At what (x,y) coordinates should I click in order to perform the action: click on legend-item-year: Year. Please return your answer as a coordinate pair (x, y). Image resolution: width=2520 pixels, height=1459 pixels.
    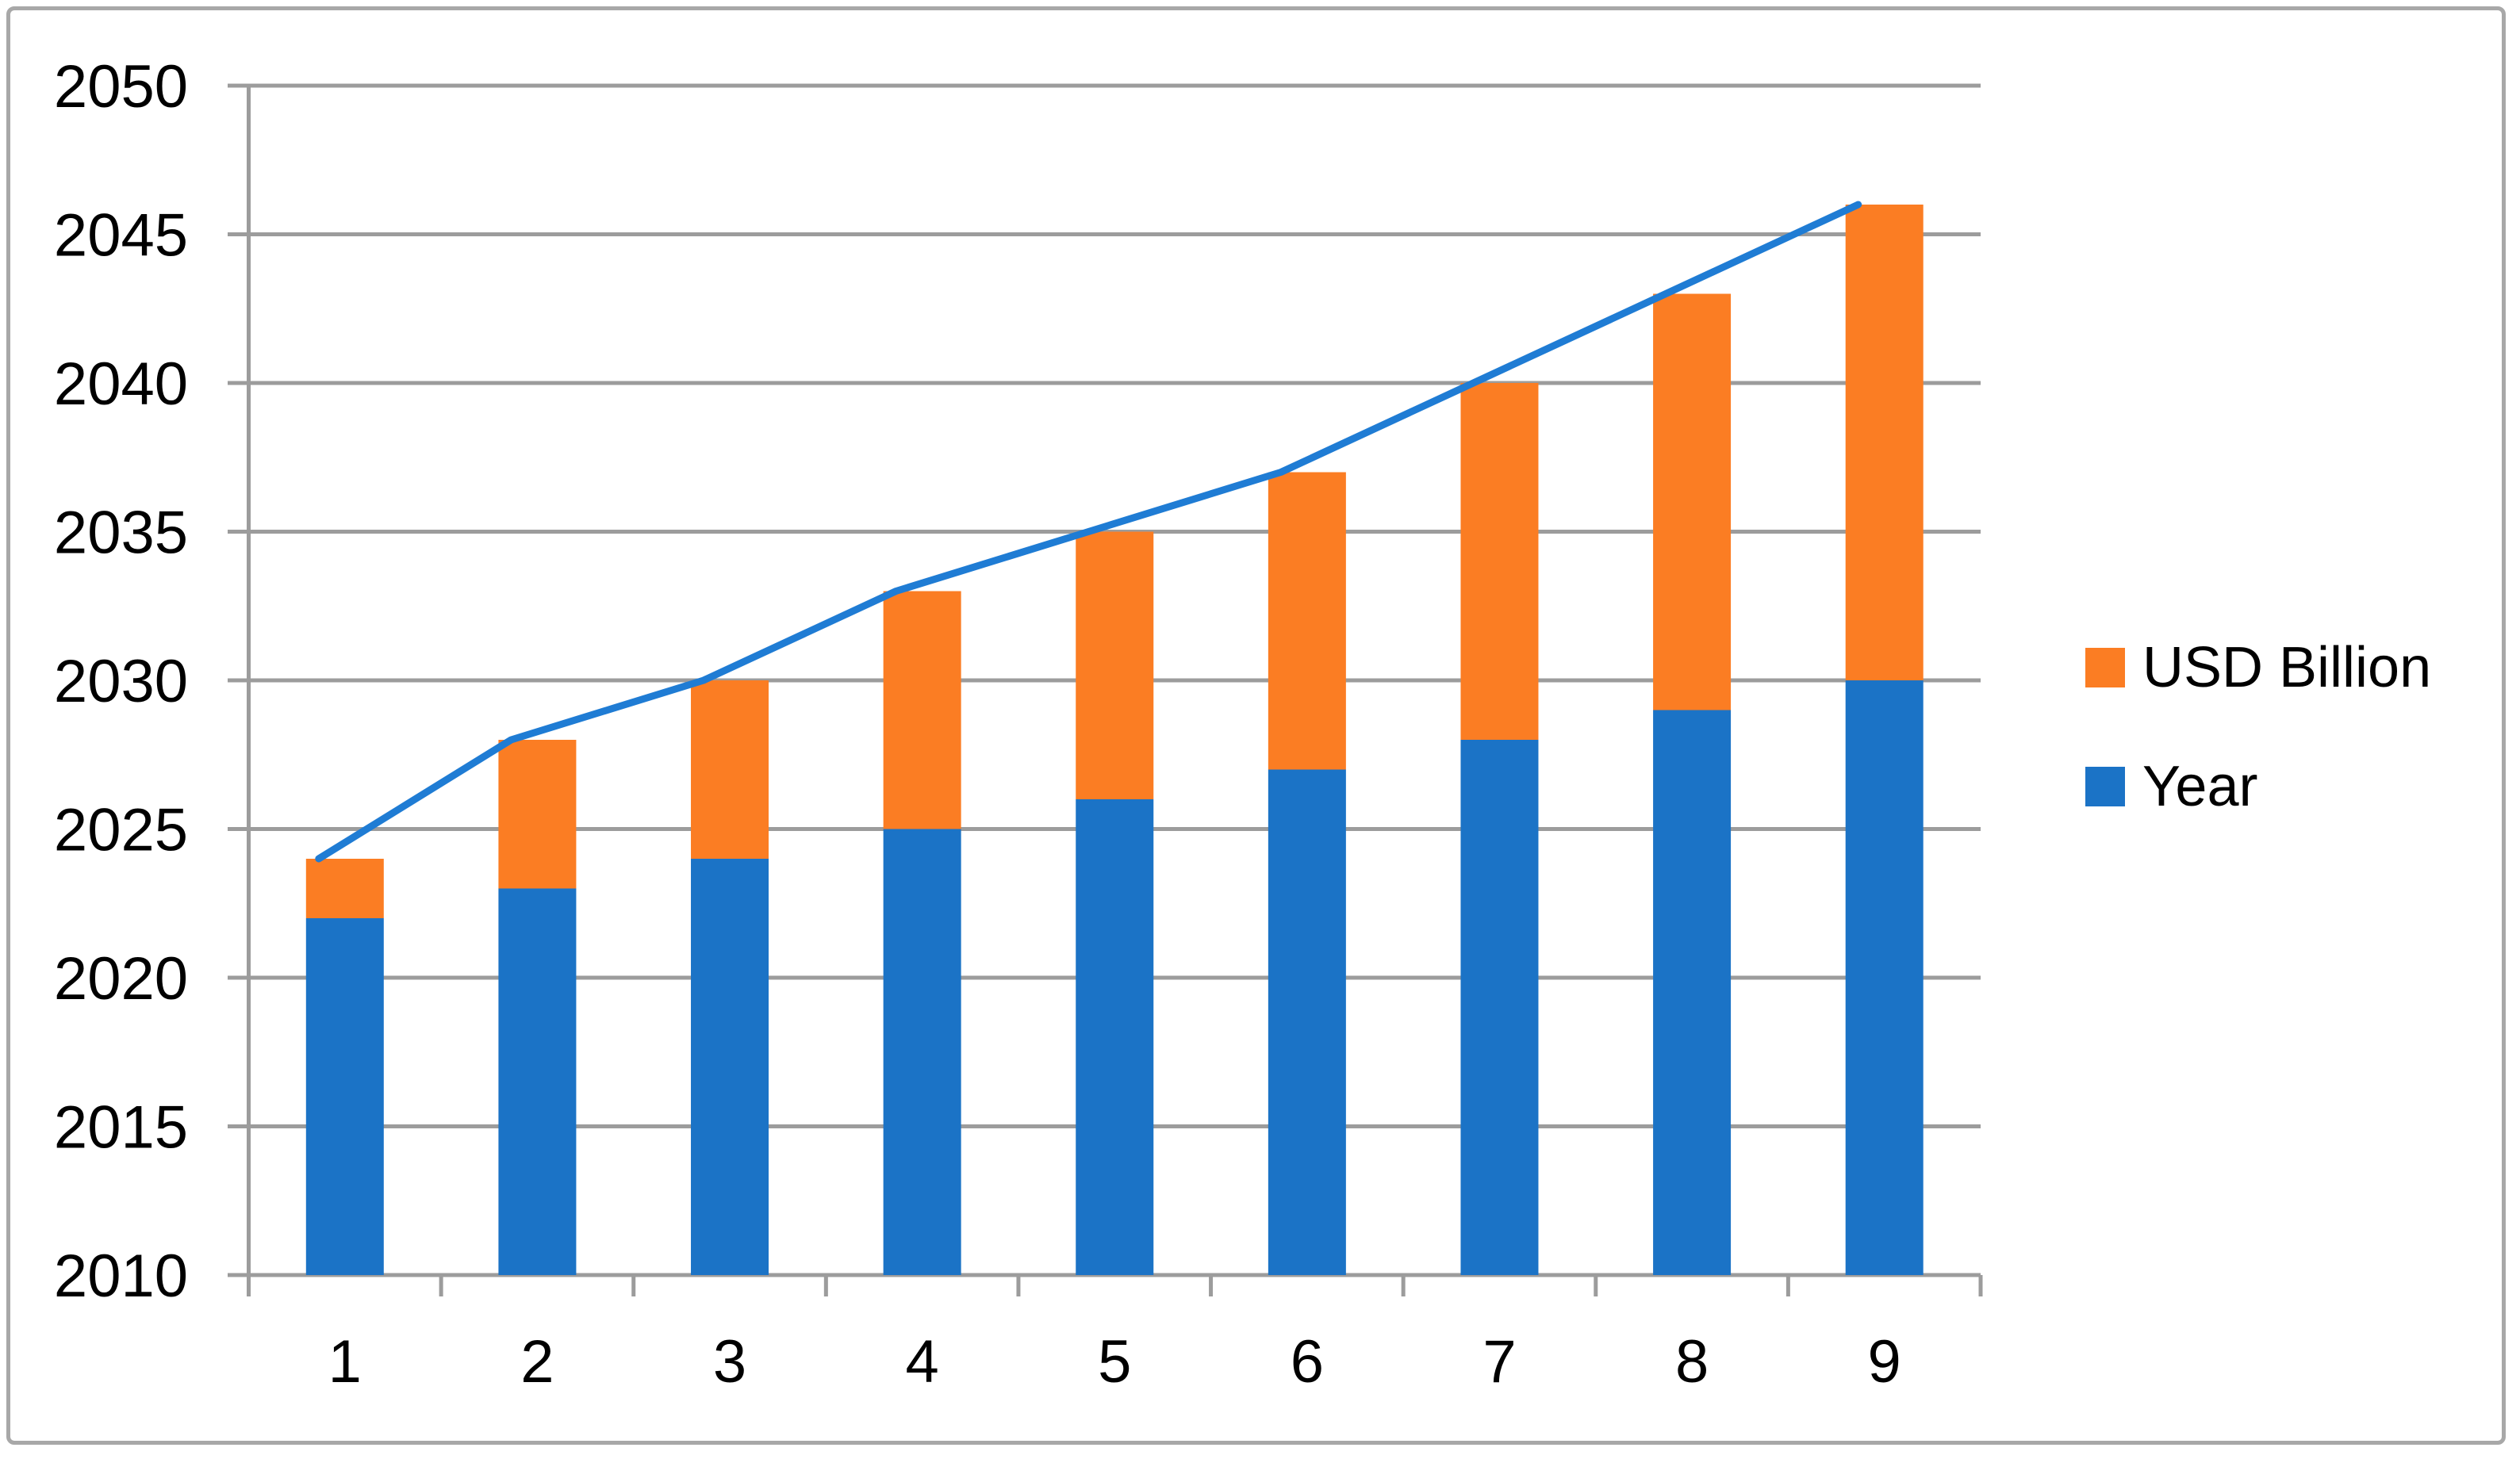
    Looking at the image, I should click on (2258, 786).